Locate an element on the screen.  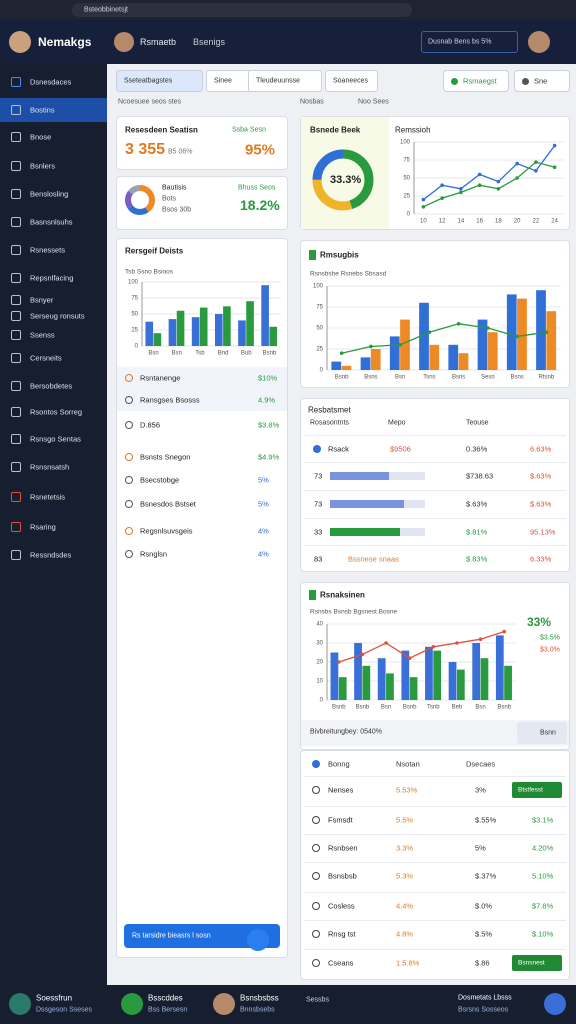
line is located at coordinates (444, 338).